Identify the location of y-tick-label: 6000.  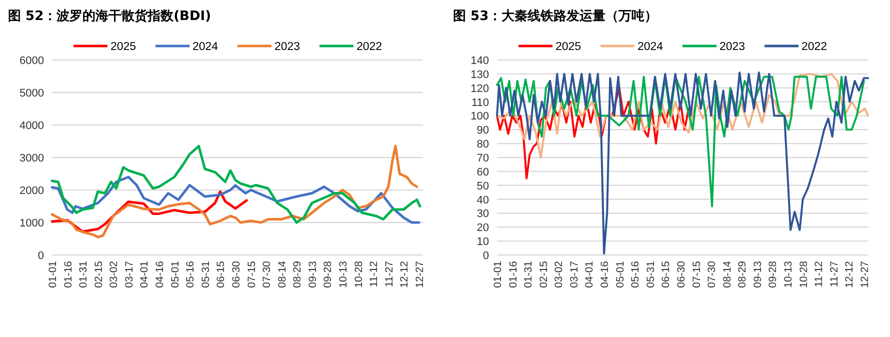
(32, 61).